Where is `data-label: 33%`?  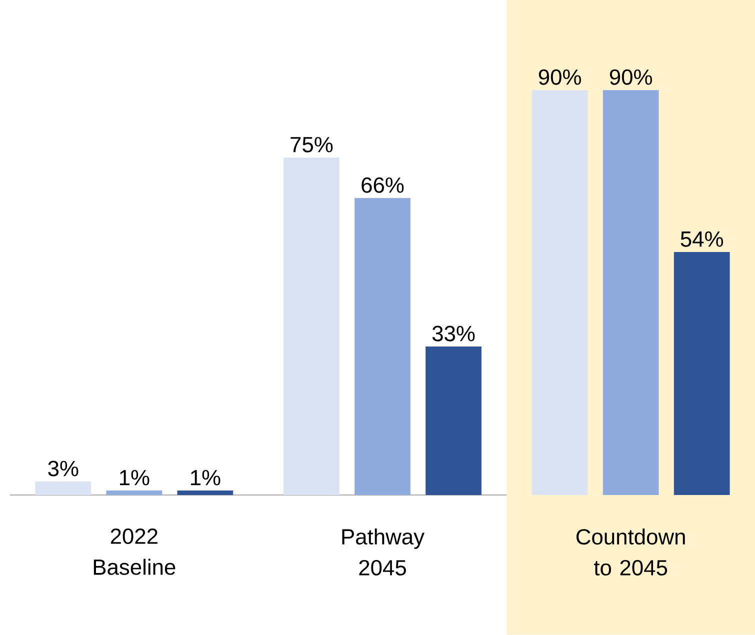 data-label: 33% is located at coordinates (453, 334).